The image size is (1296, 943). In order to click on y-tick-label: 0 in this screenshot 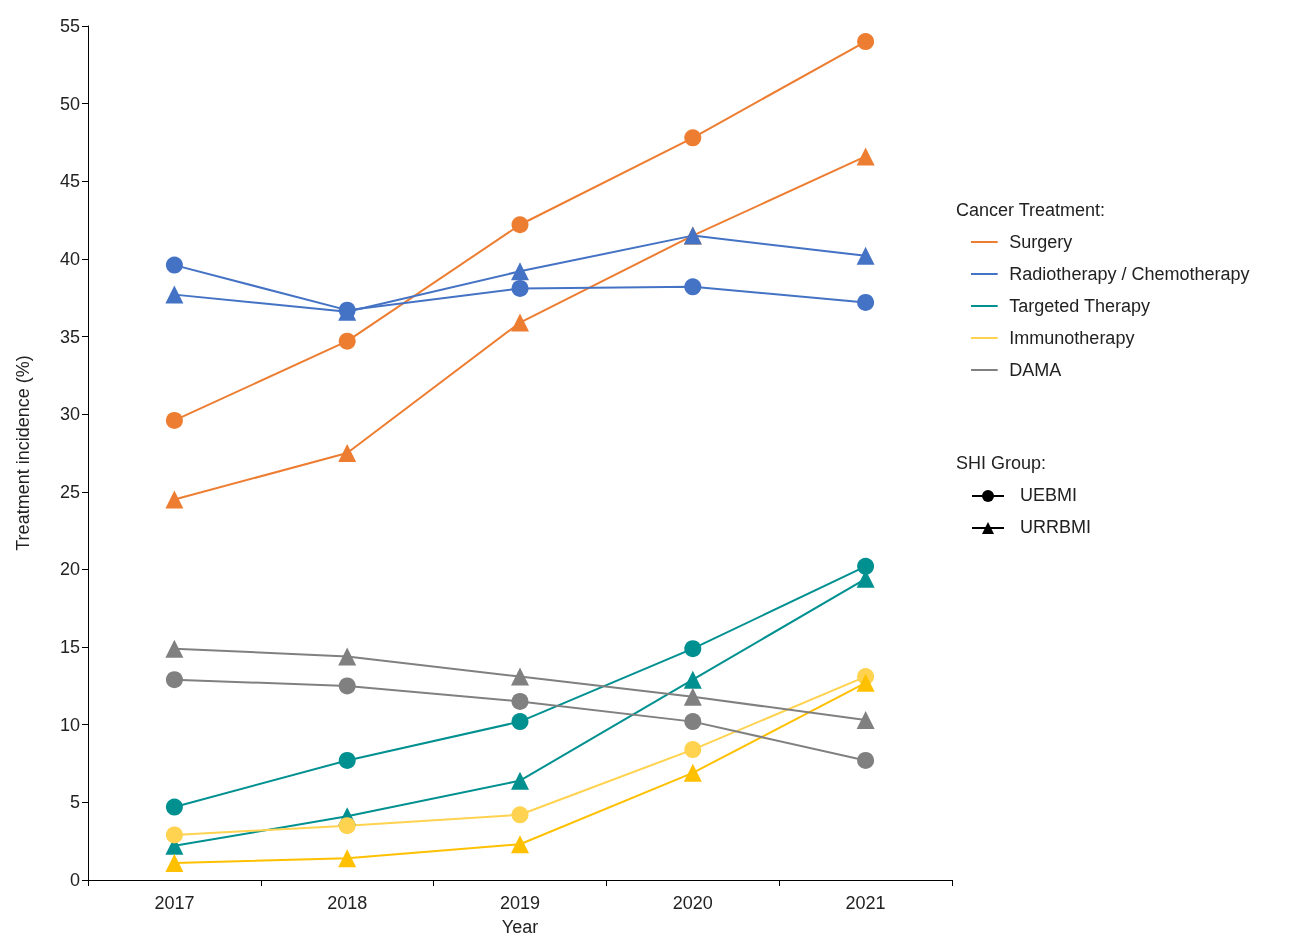, I will do `click(74, 880)`.